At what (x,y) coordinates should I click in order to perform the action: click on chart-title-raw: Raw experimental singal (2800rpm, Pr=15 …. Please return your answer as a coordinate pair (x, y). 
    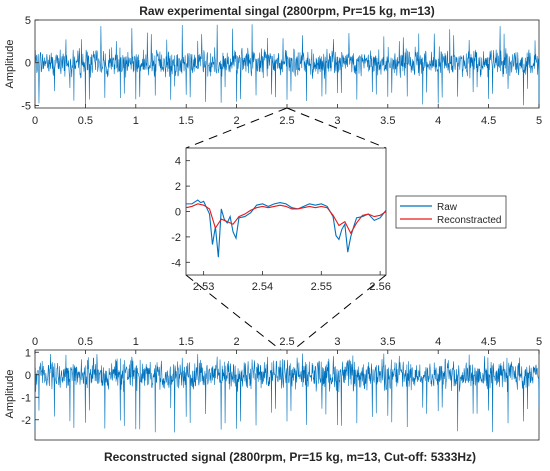
    Looking at the image, I should click on (286, 11).